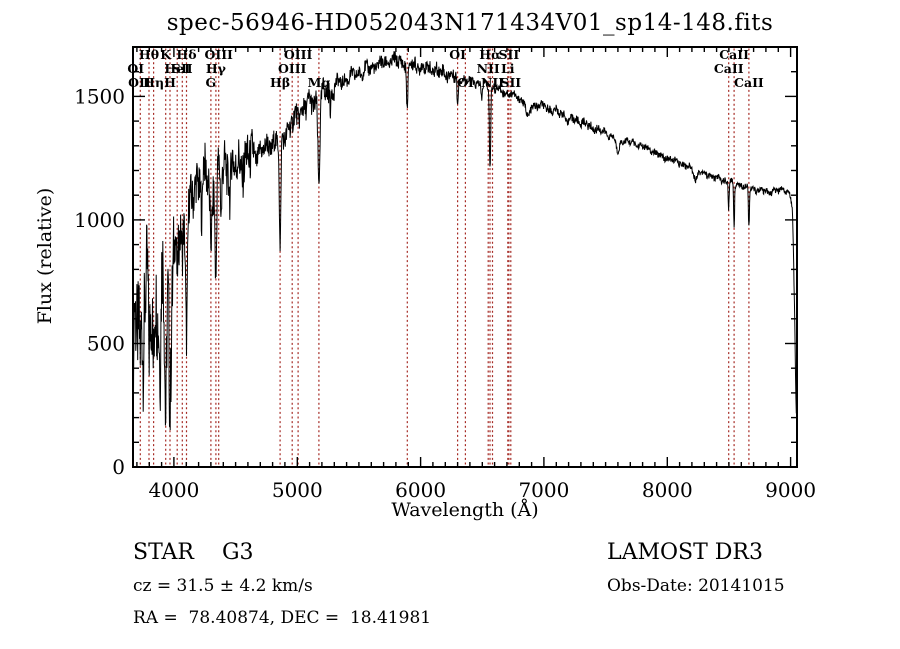  Describe the element at coordinates (211, 82) in the screenshot. I see `spectral-line-label: G` at that location.